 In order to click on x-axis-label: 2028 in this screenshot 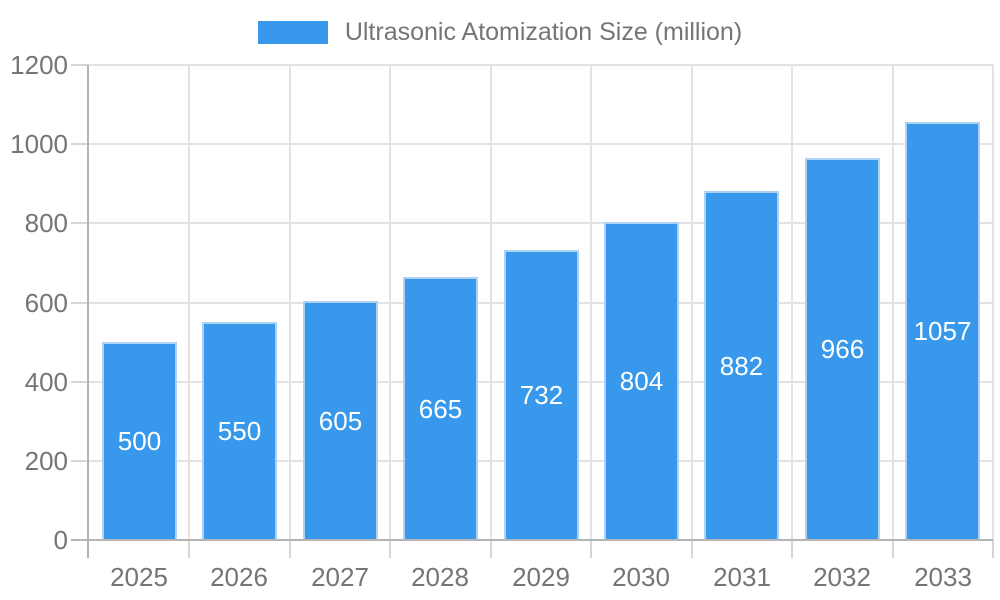, I will do `click(440, 577)`.